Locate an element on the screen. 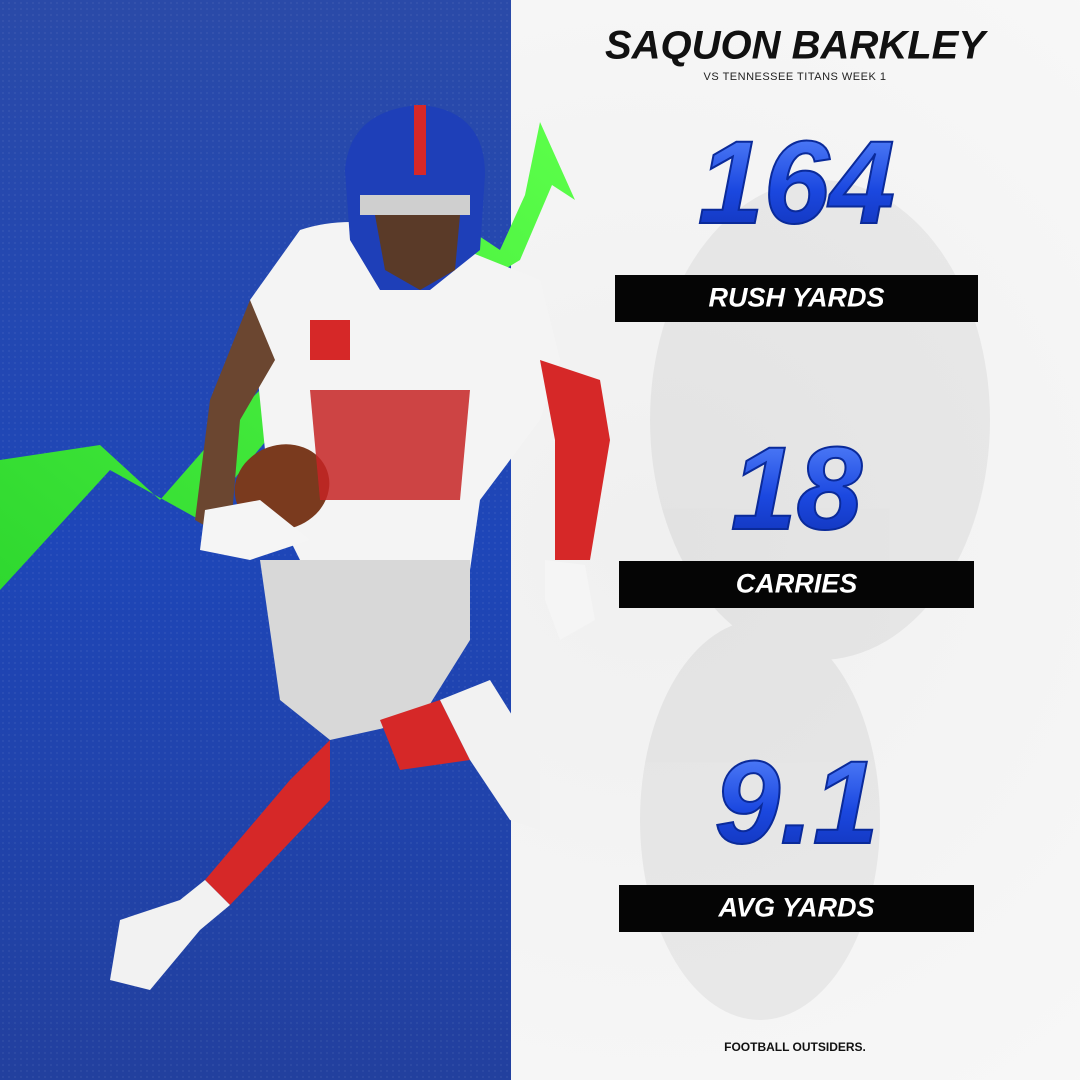 The width and height of the screenshot is (1080, 1080). stat-label: RUSH YARDS is located at coordinates (796, 298).